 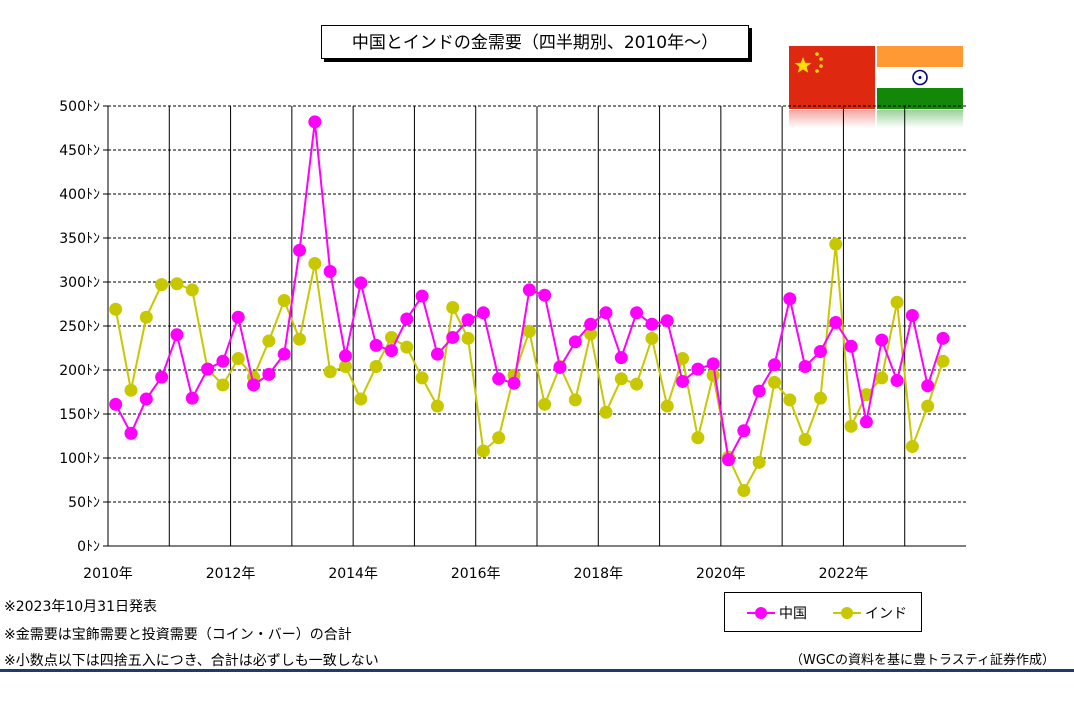 I want to click on y-tick-label: 300ﾄﾝ, so click(x=79, y=283).